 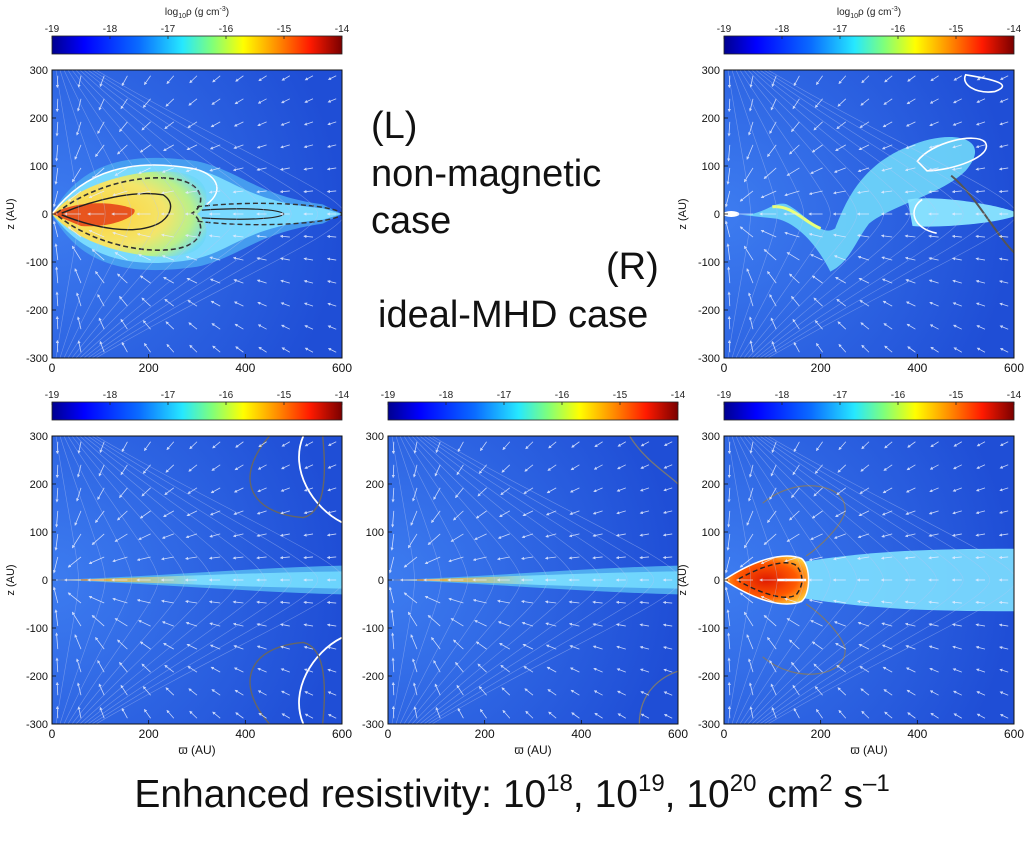 I want to click on colorbar-tick-label: -14, so click(x=342, y=29).